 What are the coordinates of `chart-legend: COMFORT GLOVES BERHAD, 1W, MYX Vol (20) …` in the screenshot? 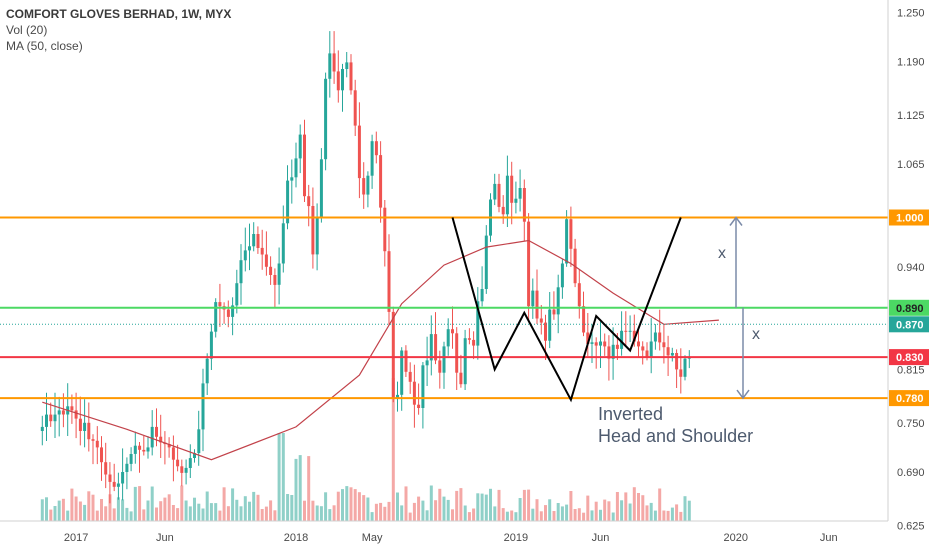 It's located at (118, 30).